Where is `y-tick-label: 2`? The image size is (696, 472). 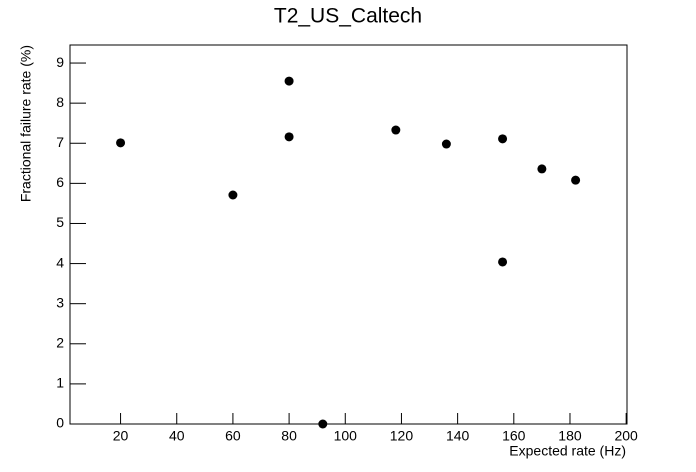
y-tick-label: 2 is located at coordinates (60, 342).